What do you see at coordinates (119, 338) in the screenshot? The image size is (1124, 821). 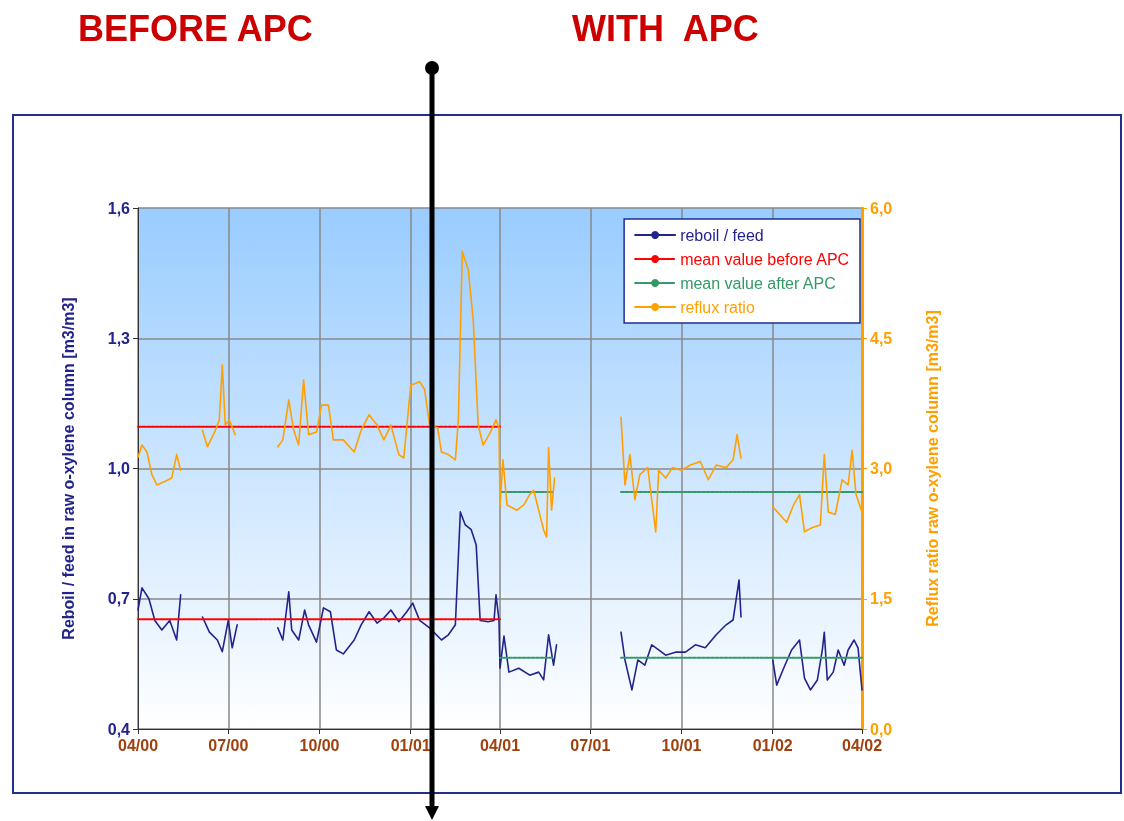 I see `y-tick-label: 1,3` at bounding box center [119, 338].